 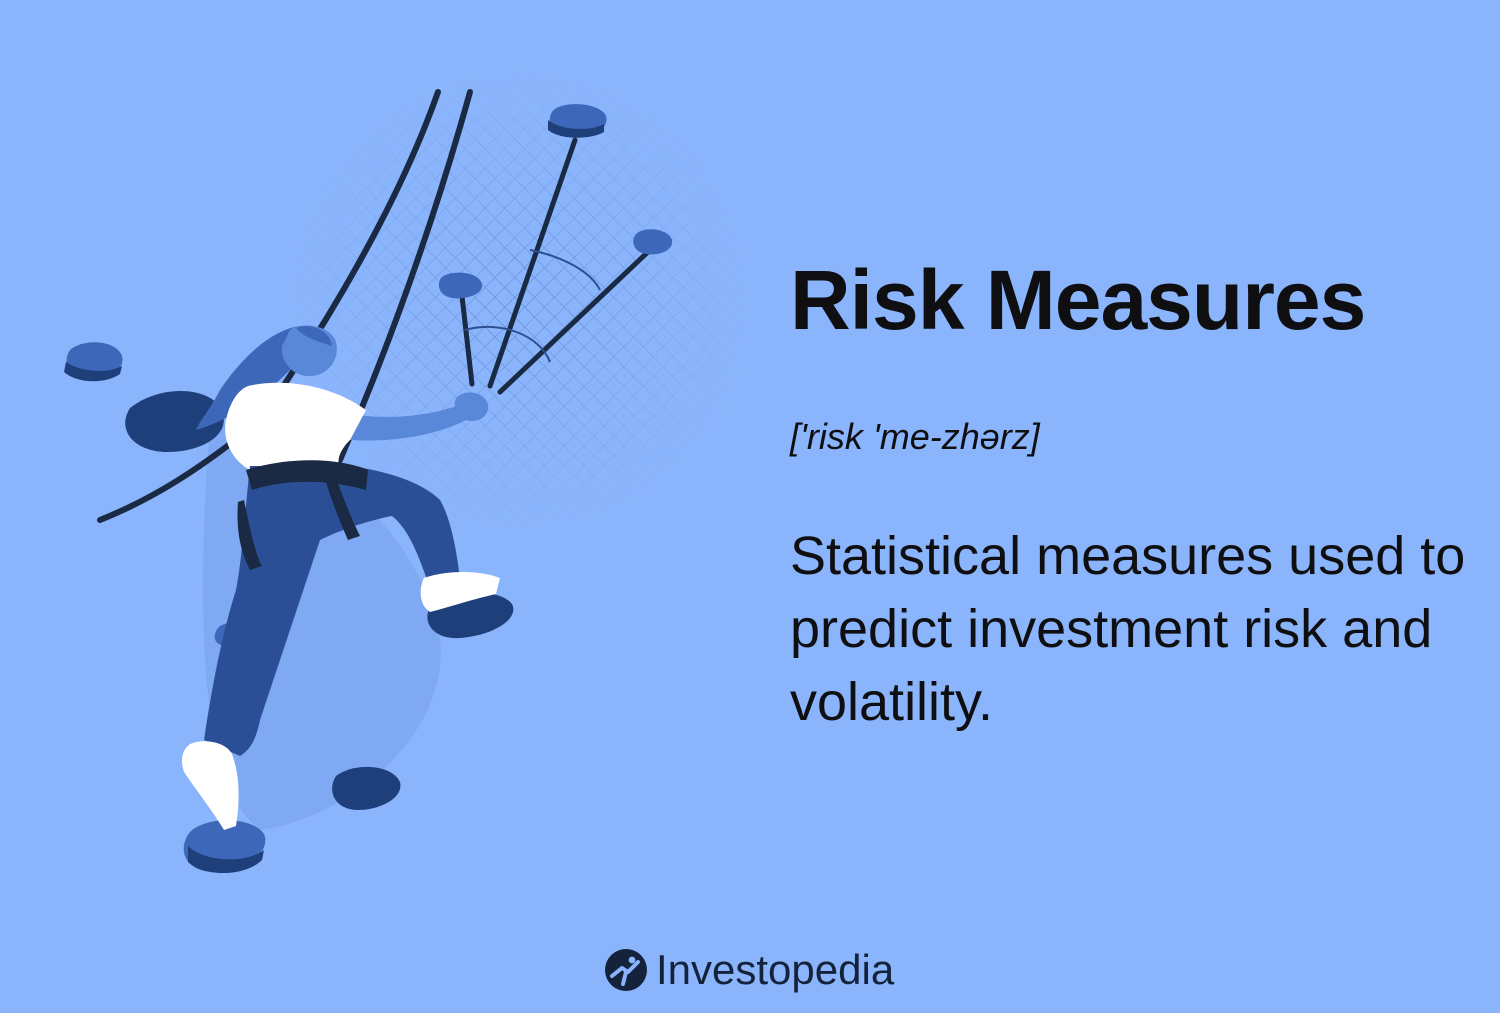 I want to click on quickdraws, so click(x=556, y=266).